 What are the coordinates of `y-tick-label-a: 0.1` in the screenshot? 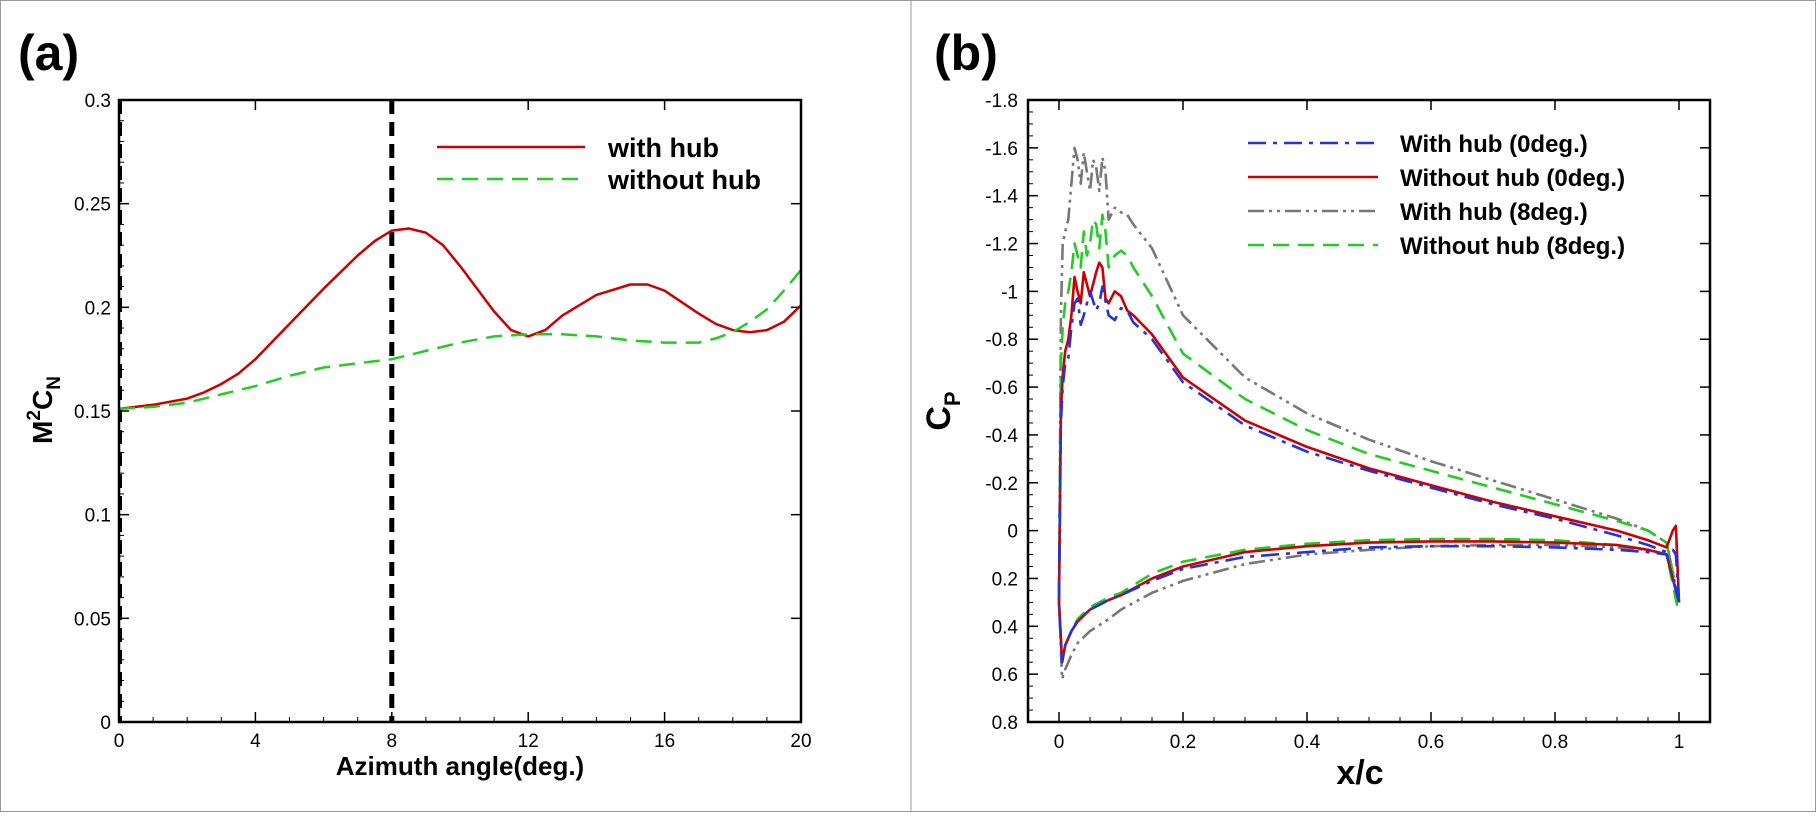 It's located at (98, 516).